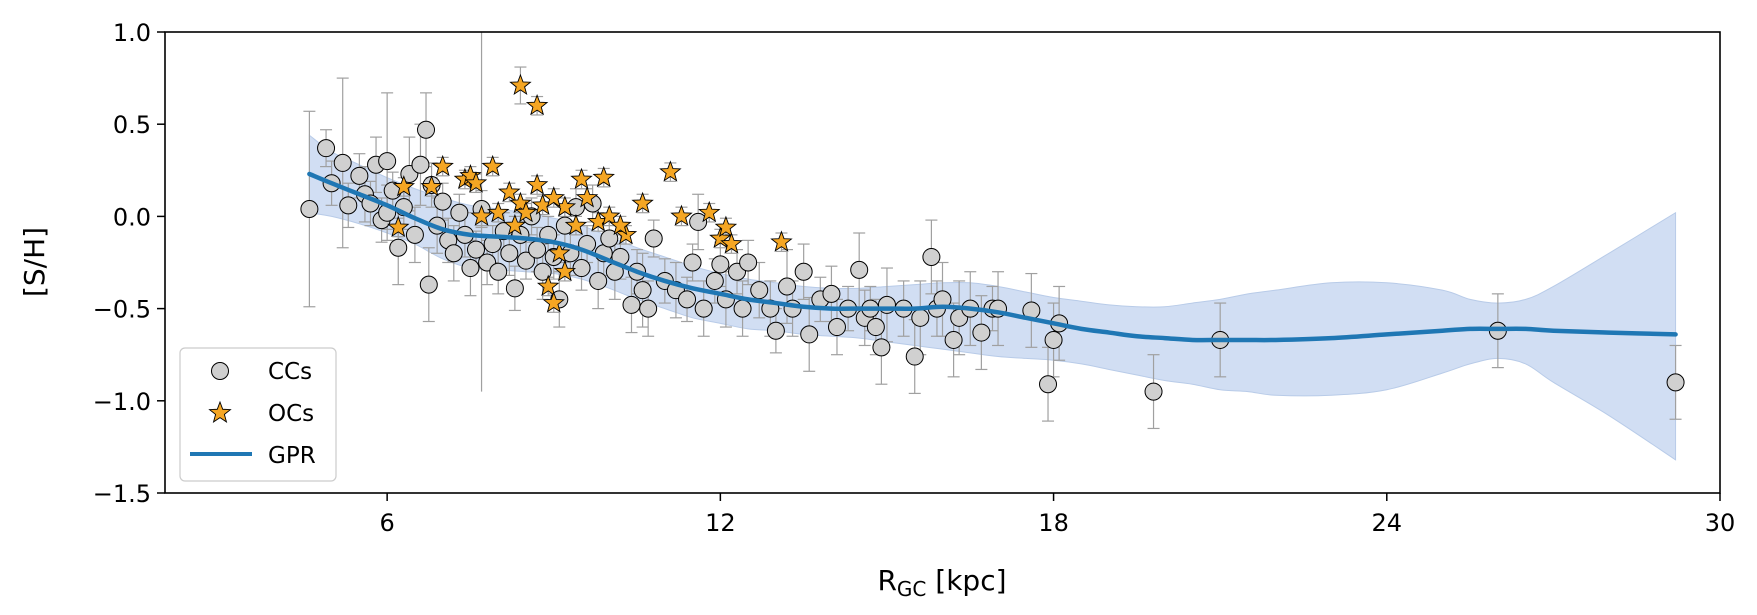  Describe the element at coordinates (720, 523) in the screenshot. I see `x-tick-label: 12` at that location.